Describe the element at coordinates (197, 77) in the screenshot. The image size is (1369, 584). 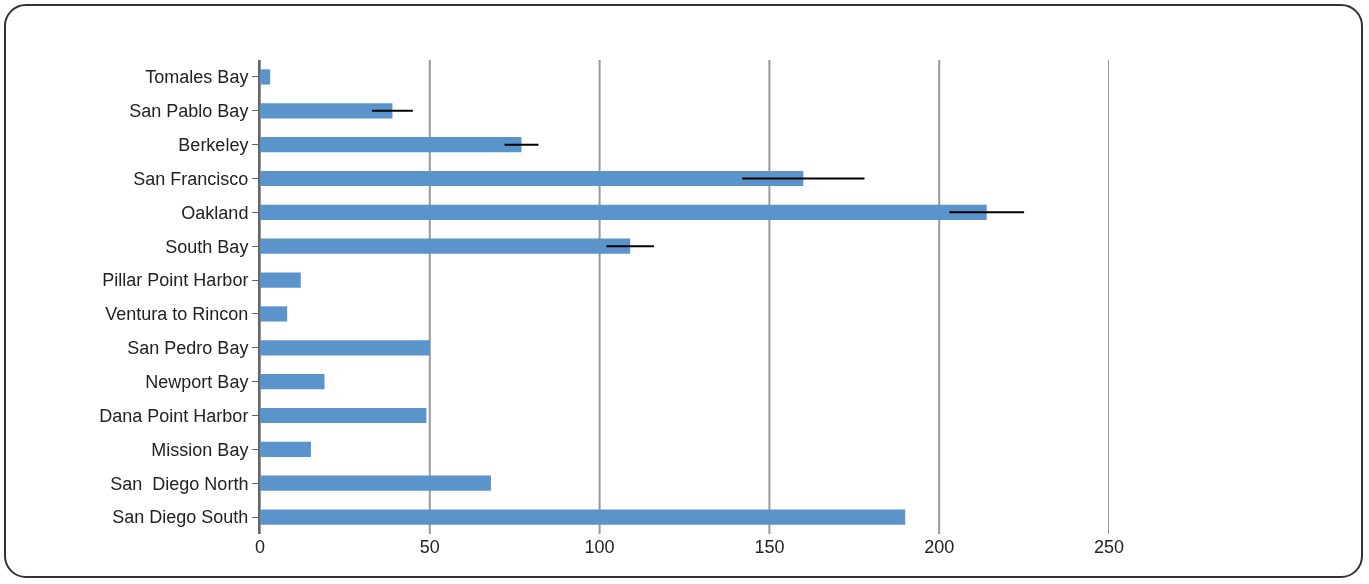
I see `y-tick-label: Tomales Bay` at that location.